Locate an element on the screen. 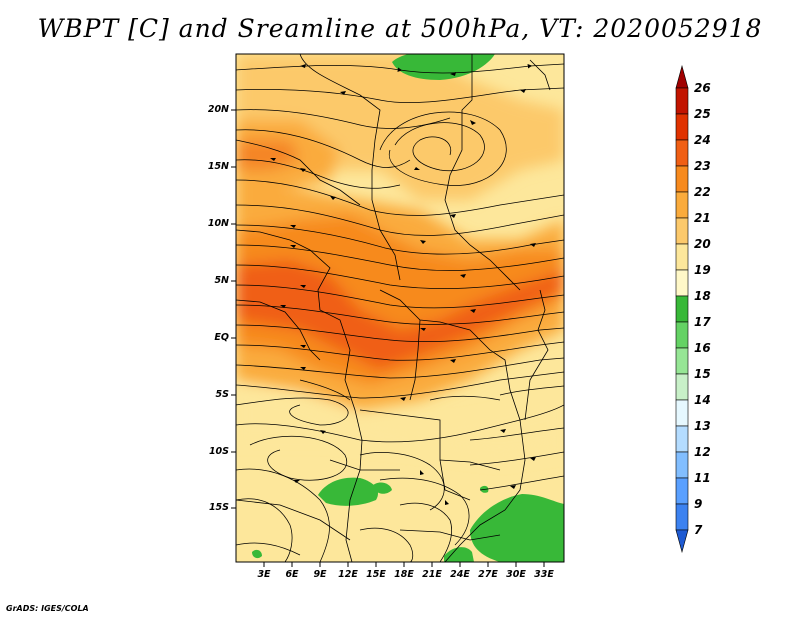 This screenshot has height=618, width=800. colorbar-label-15: 15 is located at coordinates (702, 374).